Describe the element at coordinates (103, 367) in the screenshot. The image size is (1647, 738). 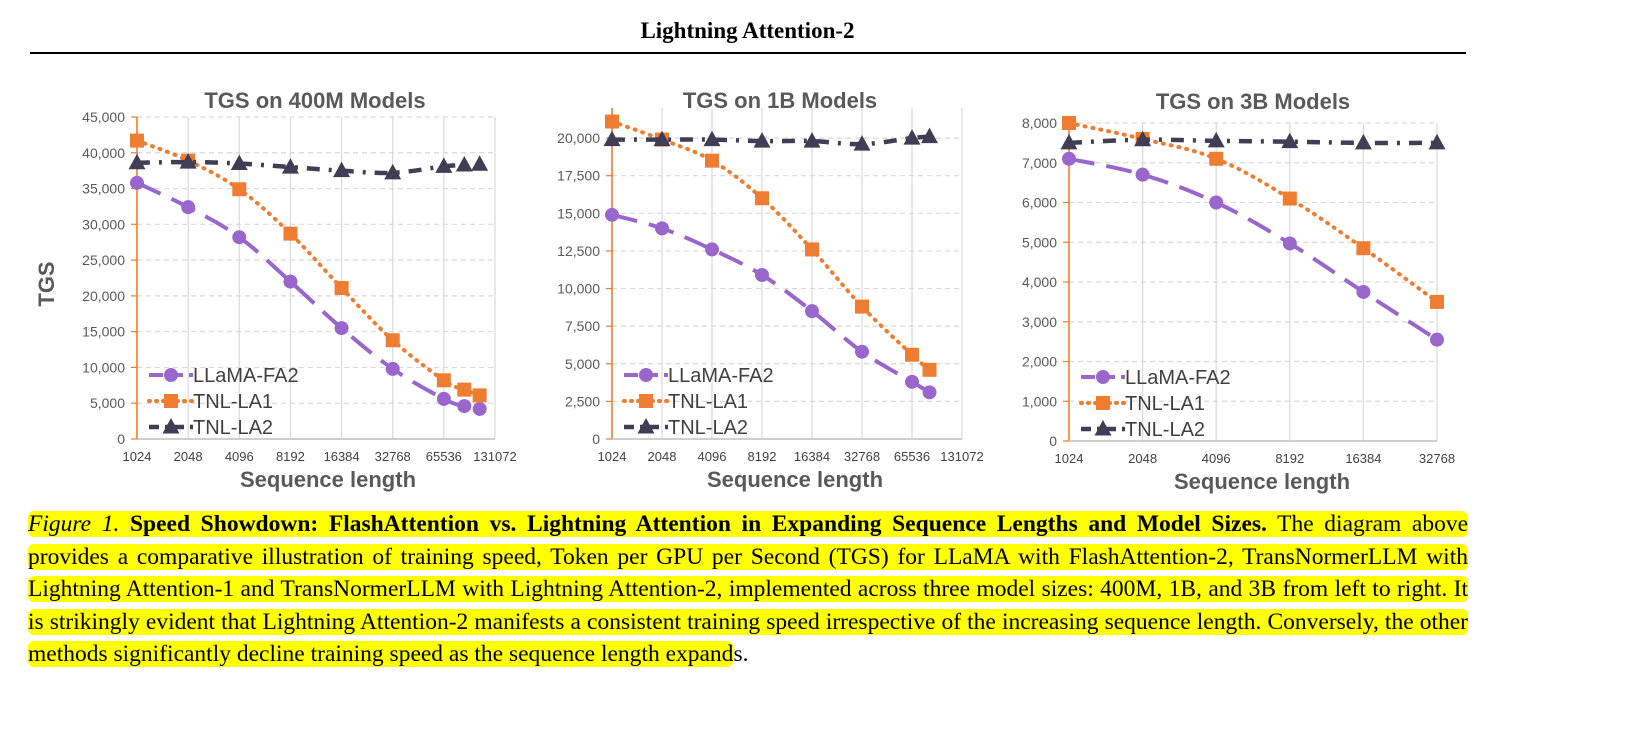
I see `y-tick-label: 10,000` at that location.